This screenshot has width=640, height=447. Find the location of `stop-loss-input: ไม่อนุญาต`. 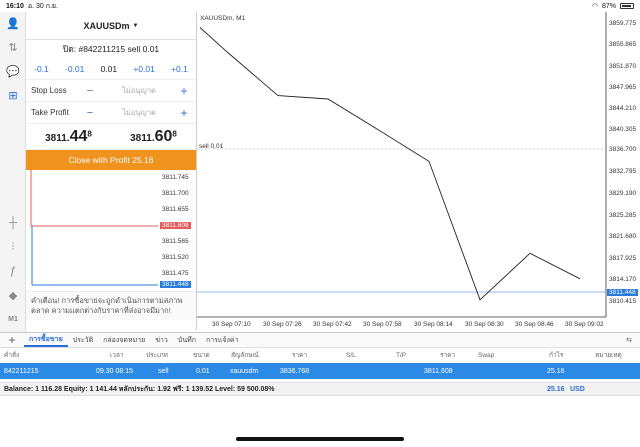

stop-loss-input: ไม่อนุญาต is located at coordinates (139, 90).